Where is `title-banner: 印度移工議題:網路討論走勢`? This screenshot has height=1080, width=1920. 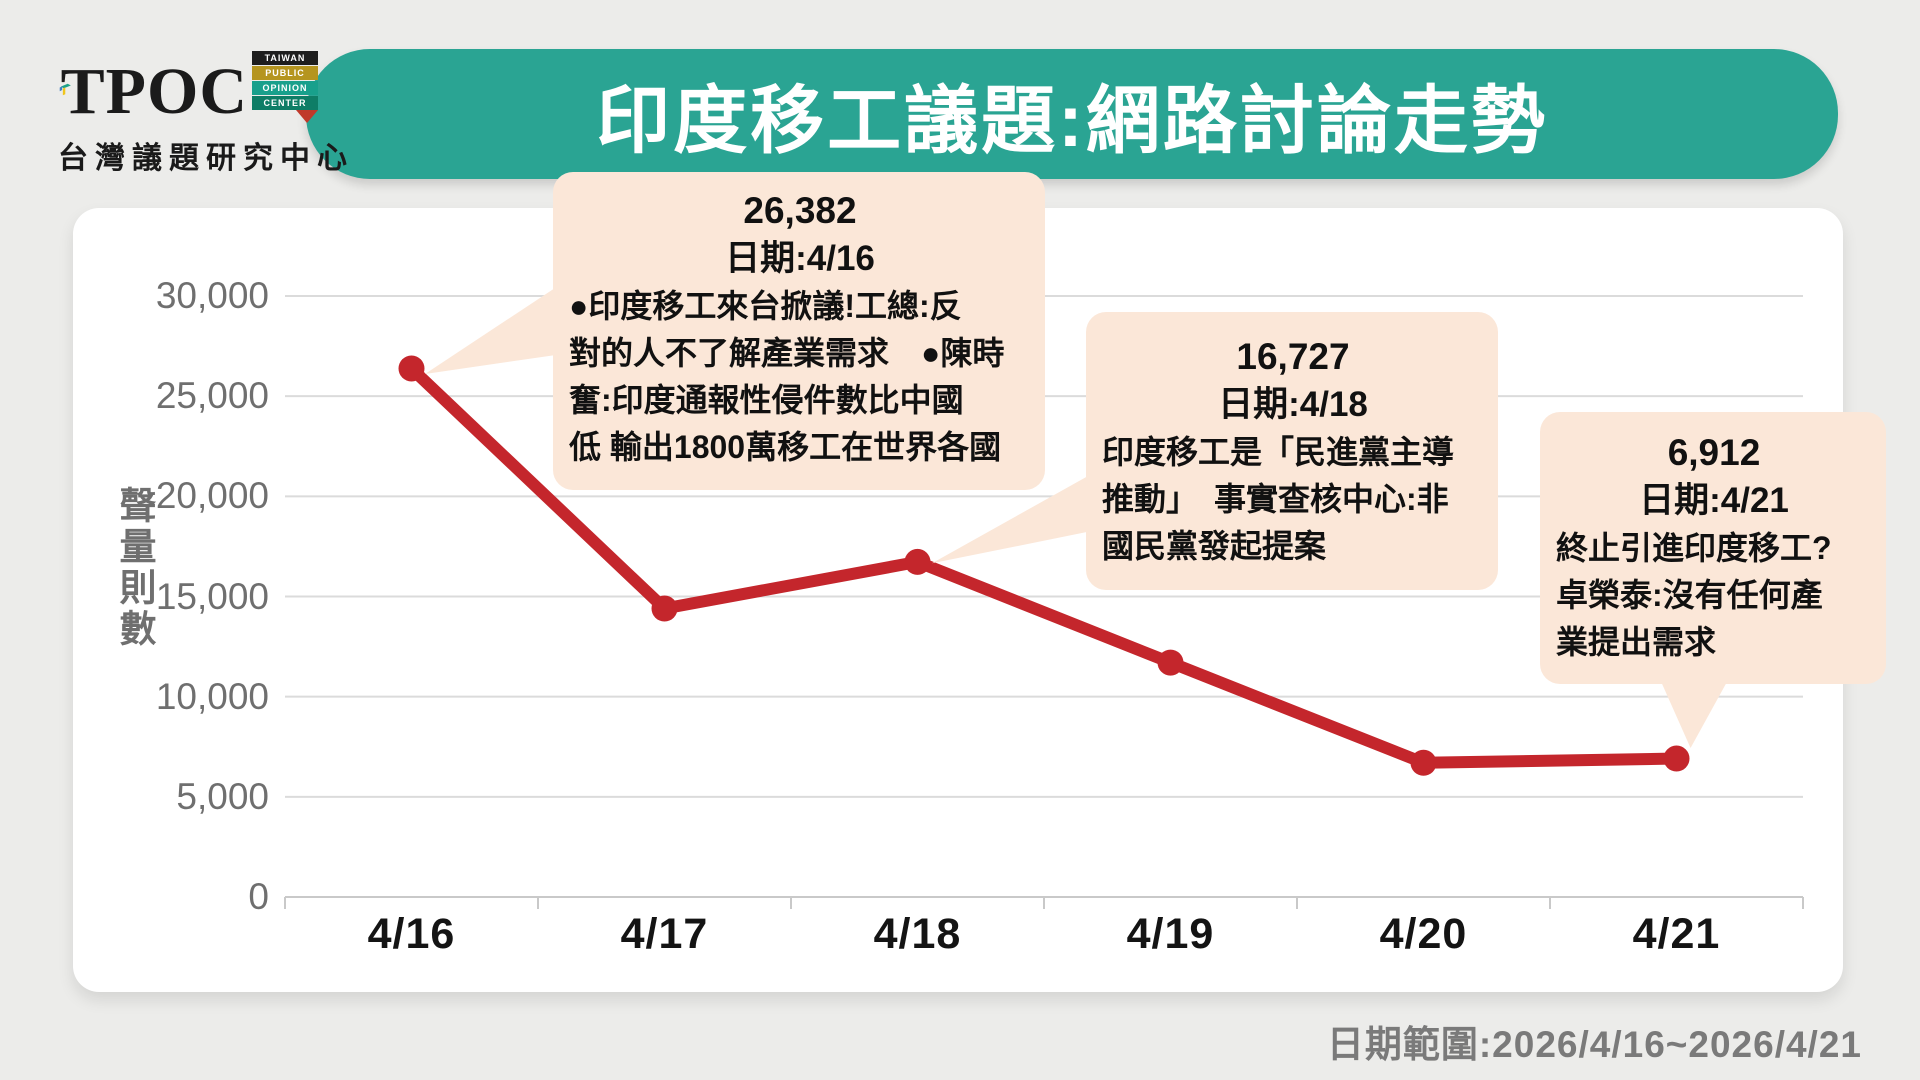 title-banner: 印度移工議題:網路討論走勢 is located at coordinates (1072, 114).